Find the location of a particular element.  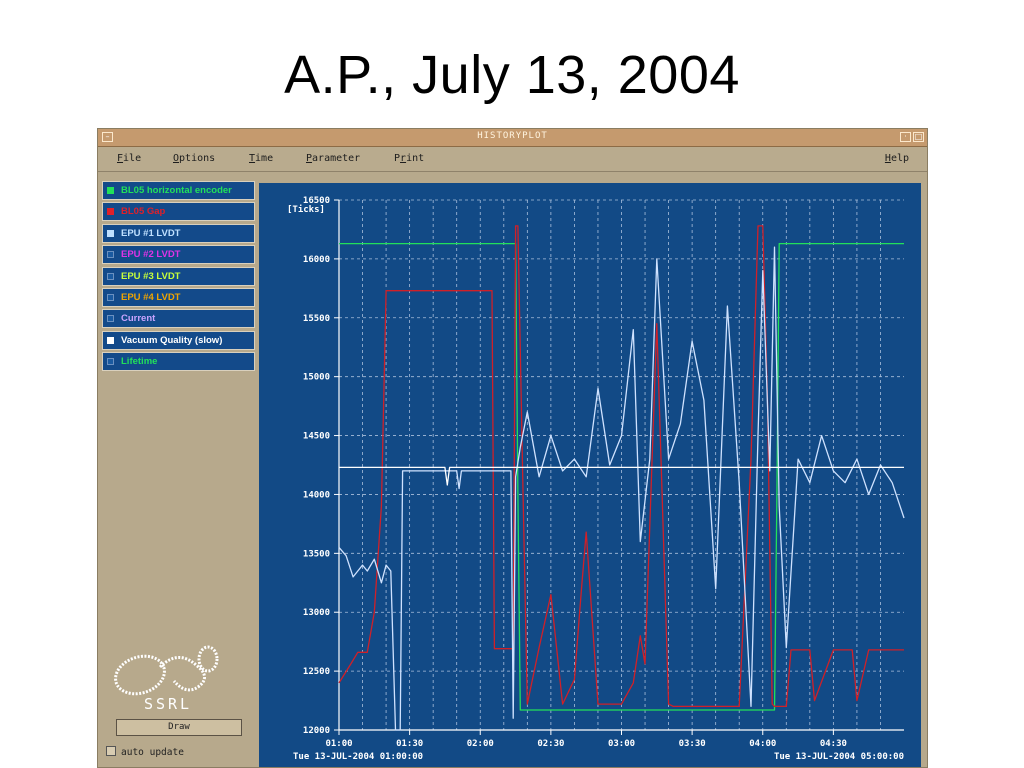

parameter-item: BL05 Gap is located at coordinates (178, 212).